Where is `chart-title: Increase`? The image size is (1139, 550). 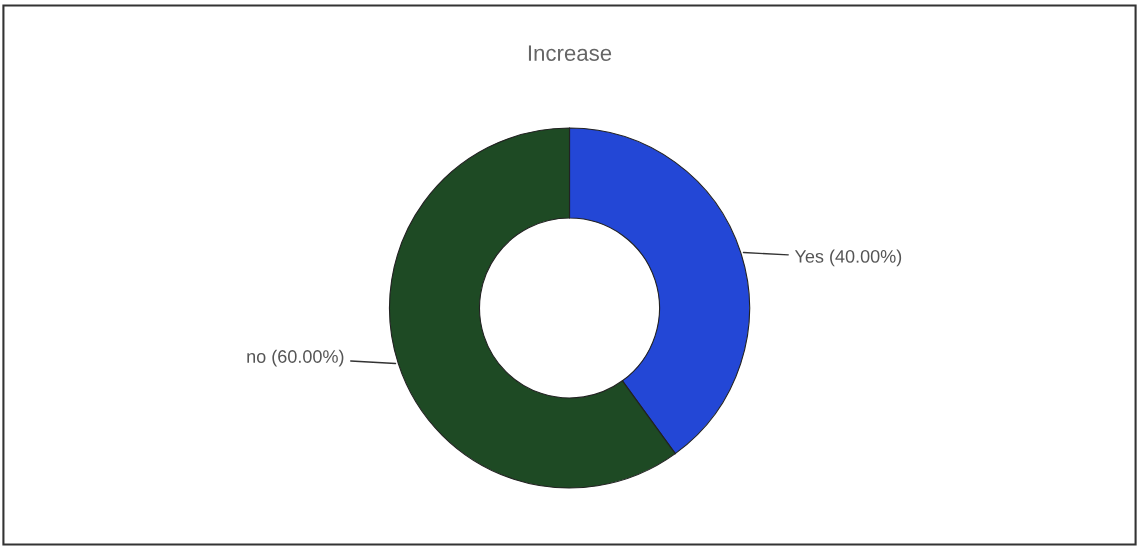 chart-title: Increase is located at coordinates (570, 53).